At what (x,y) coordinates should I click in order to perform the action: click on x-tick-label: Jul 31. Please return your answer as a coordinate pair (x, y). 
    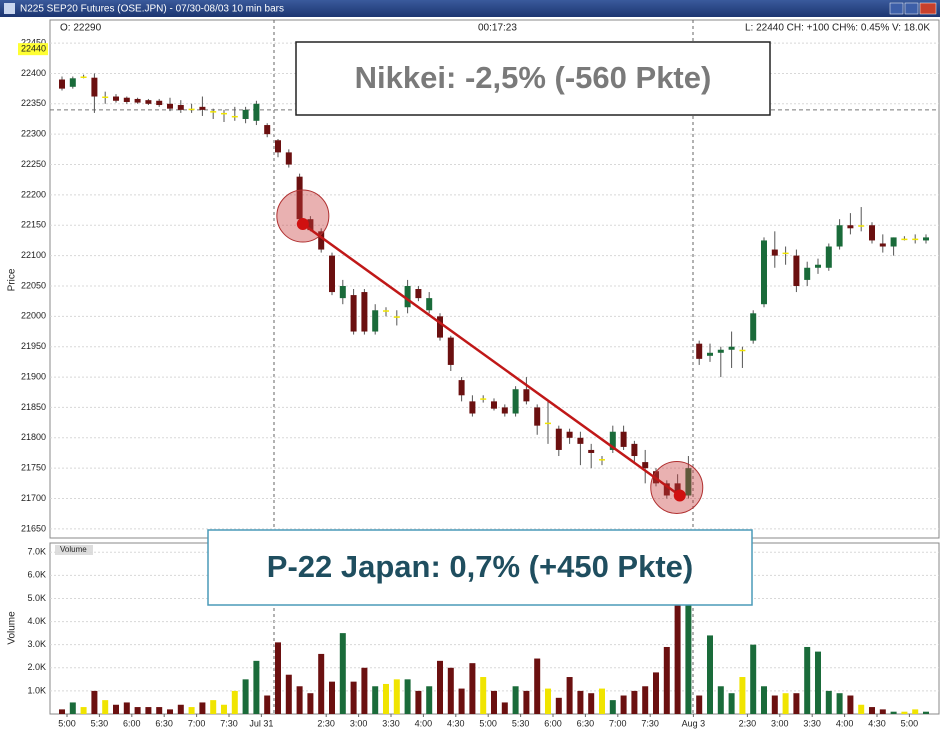
    Looking at the image, I should click on (261, 723).